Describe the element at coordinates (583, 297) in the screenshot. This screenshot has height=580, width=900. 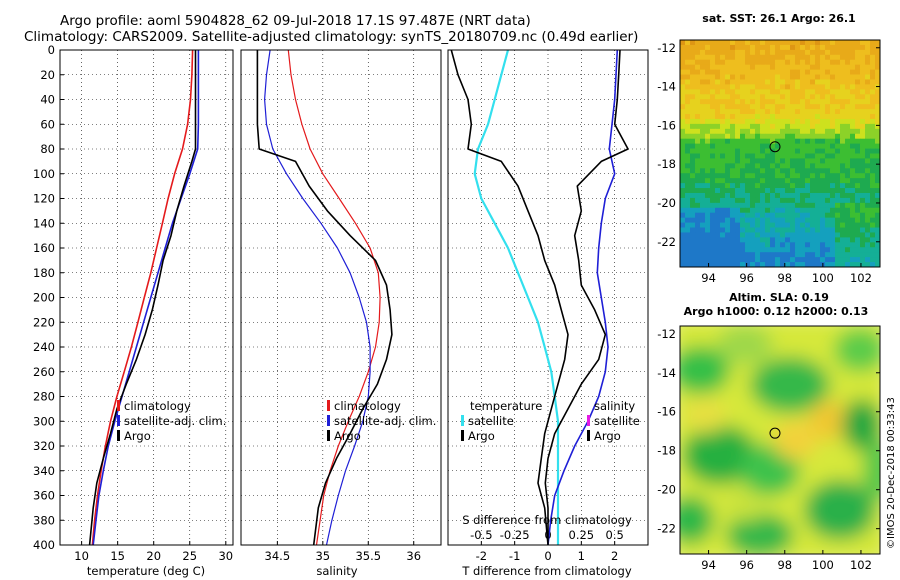
I see `series-salinity-satellite` at that location.